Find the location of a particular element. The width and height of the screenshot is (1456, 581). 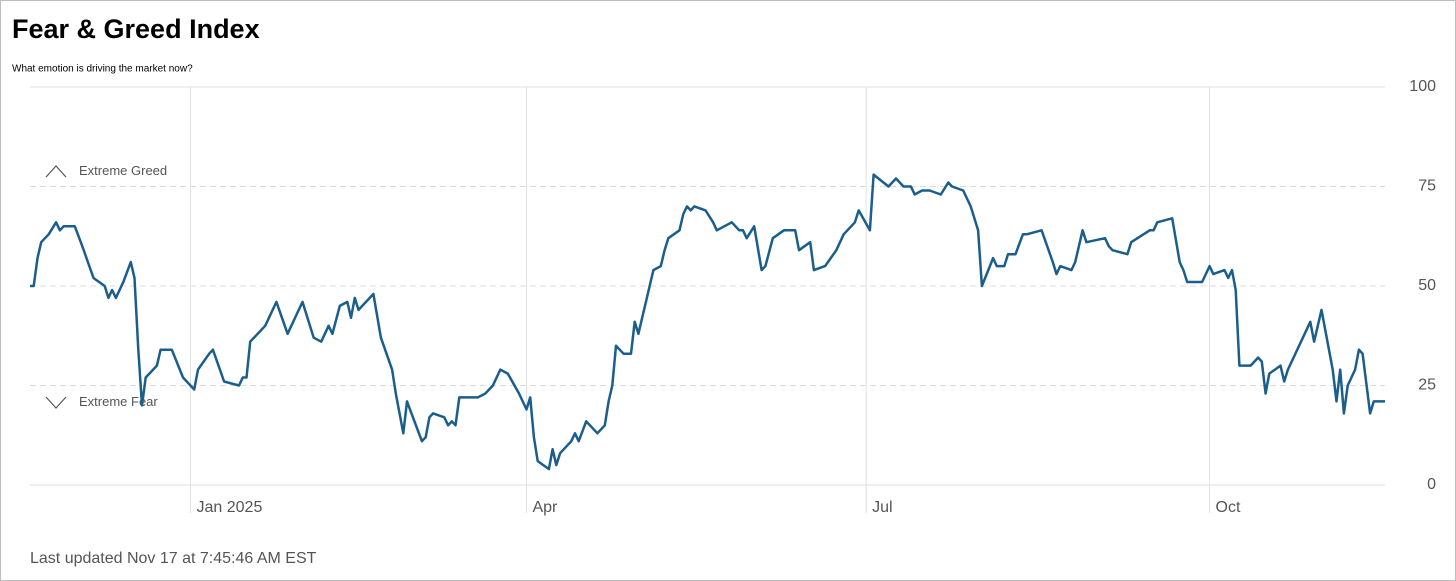

y-tick-label: 25 is located at coordinates (1427, 385).